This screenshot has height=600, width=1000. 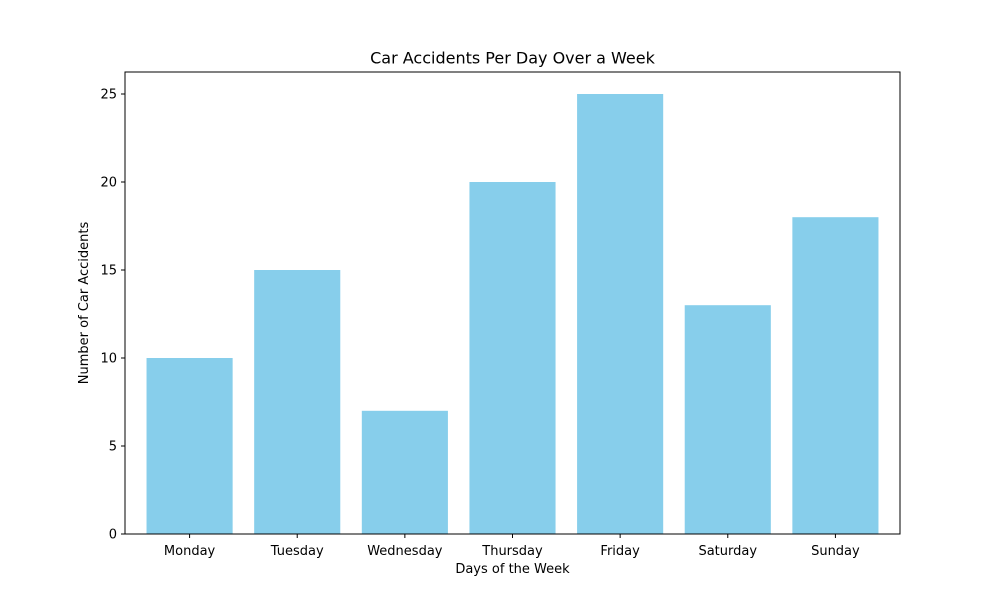 What do you see at coordinates (620, 551) in the screenshot?
I see `x-tick-label: Friday` at bounding box center [620, 551].